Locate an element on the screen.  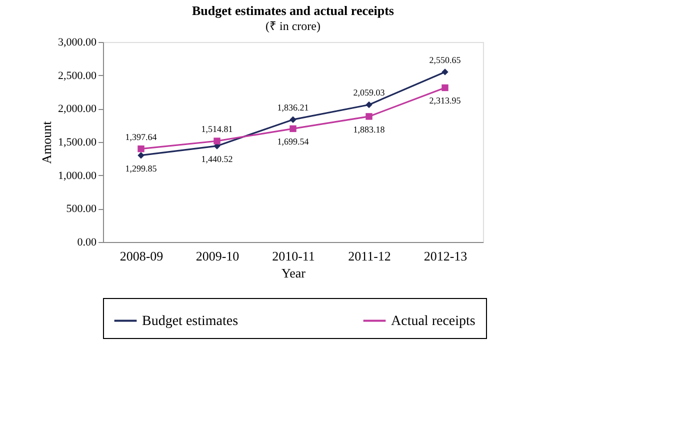
y-axis-title: Amount is located at coordinates (46, 142).